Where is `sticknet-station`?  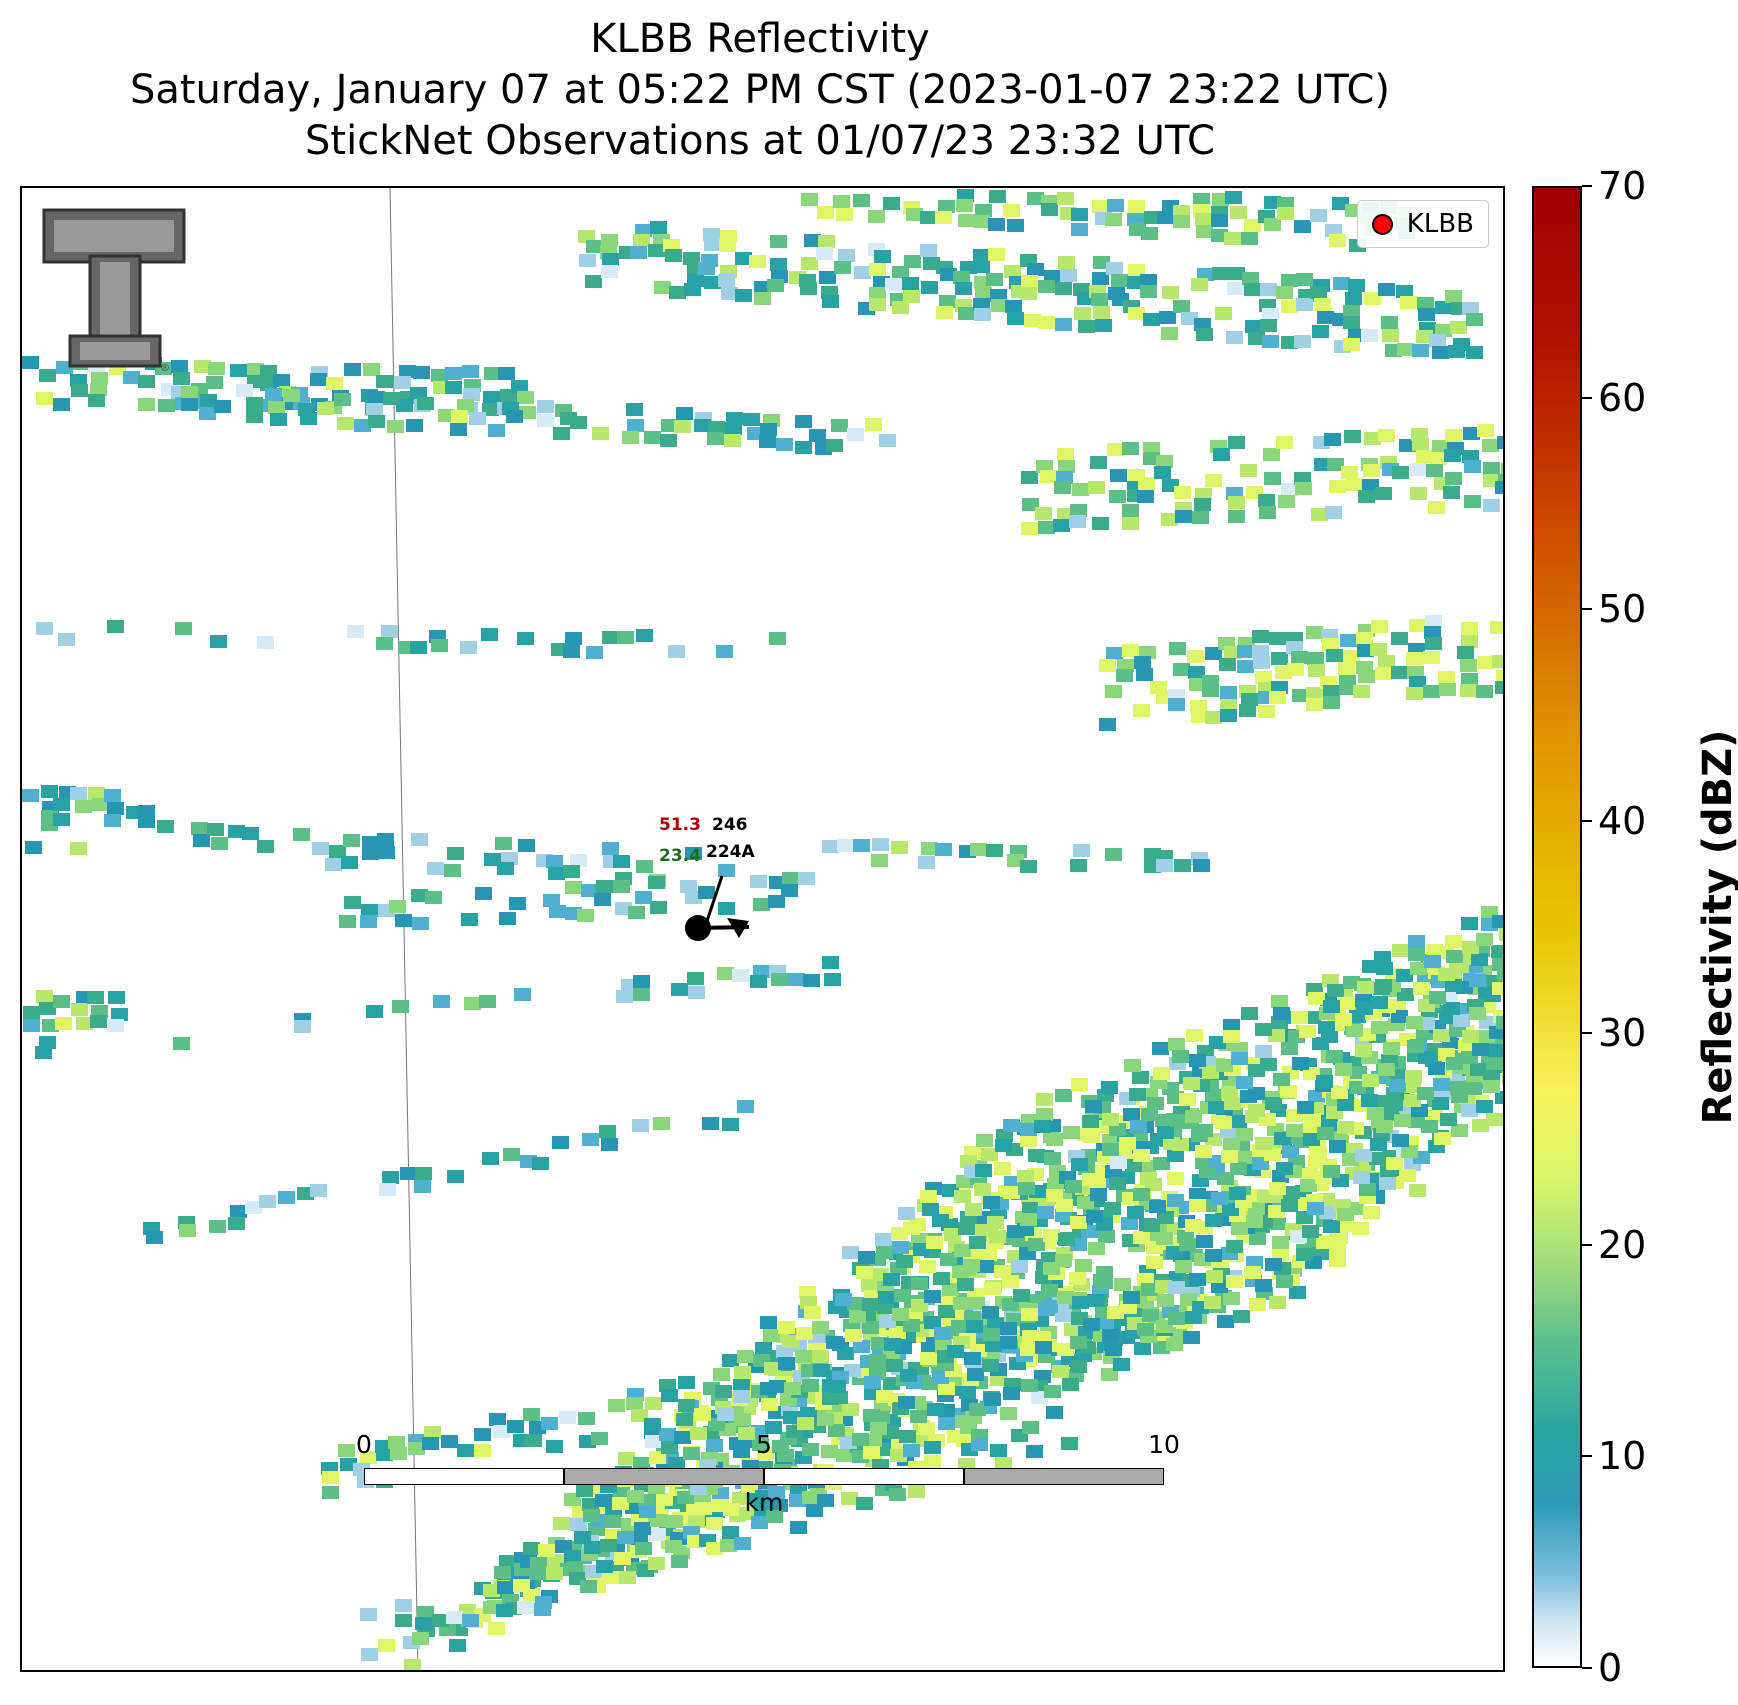 sticknet-station is located at coordinates (717, 908).